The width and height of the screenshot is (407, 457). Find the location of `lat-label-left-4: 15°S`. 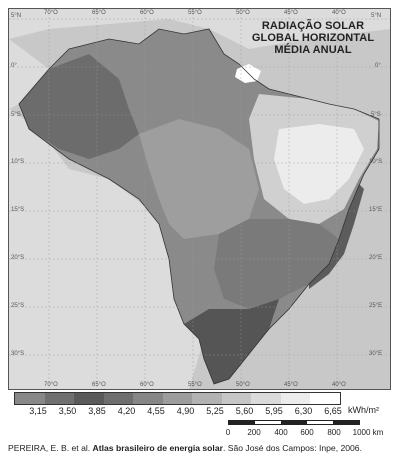

lat-label-left-4: 15°S is located at coordinates (18, 210).